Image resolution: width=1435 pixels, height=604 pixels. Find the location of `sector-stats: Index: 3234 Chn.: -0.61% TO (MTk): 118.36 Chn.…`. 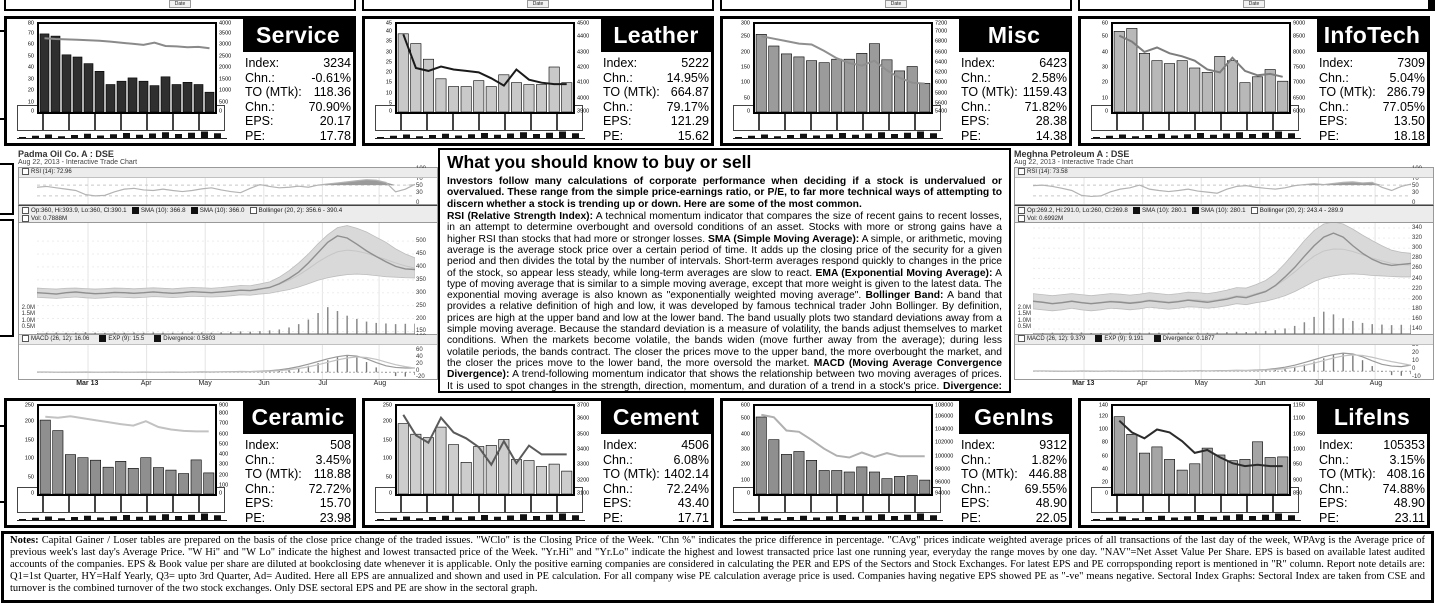

sector-stats: Index: 3234 Chn.: -0.61% TO (MTk): 118.36 Chn.… is located at coordinates (298, 98).